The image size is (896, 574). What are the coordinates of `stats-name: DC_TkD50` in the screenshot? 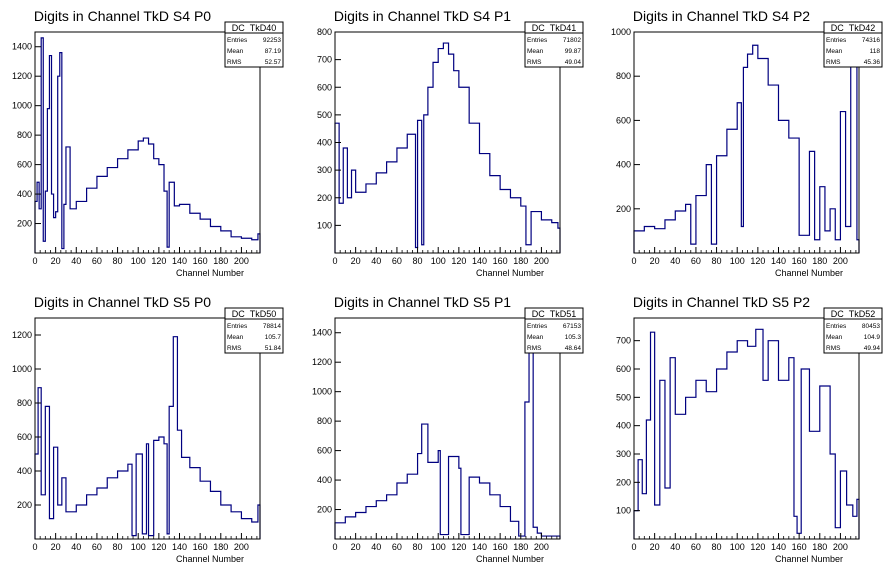 It's located at (254, 314).